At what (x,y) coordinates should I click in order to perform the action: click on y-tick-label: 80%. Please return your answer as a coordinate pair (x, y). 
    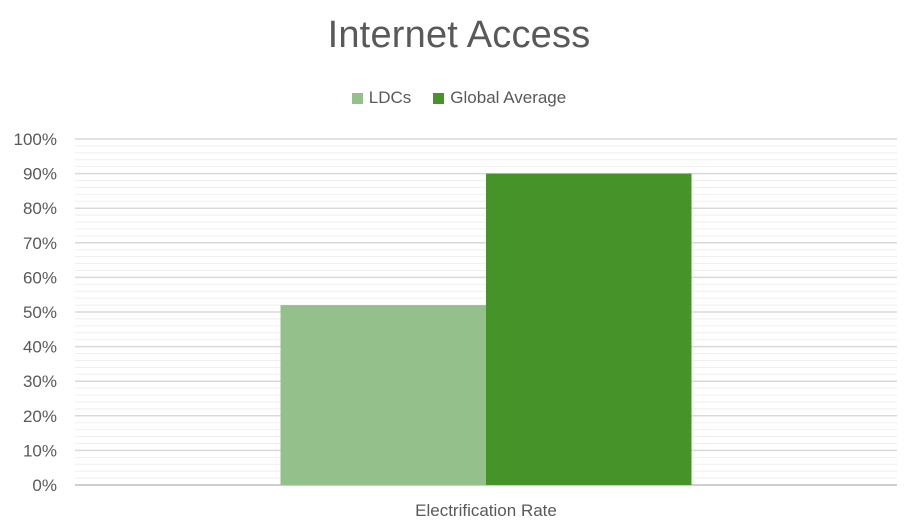
    Looking at the image, I should click on (40, 208).